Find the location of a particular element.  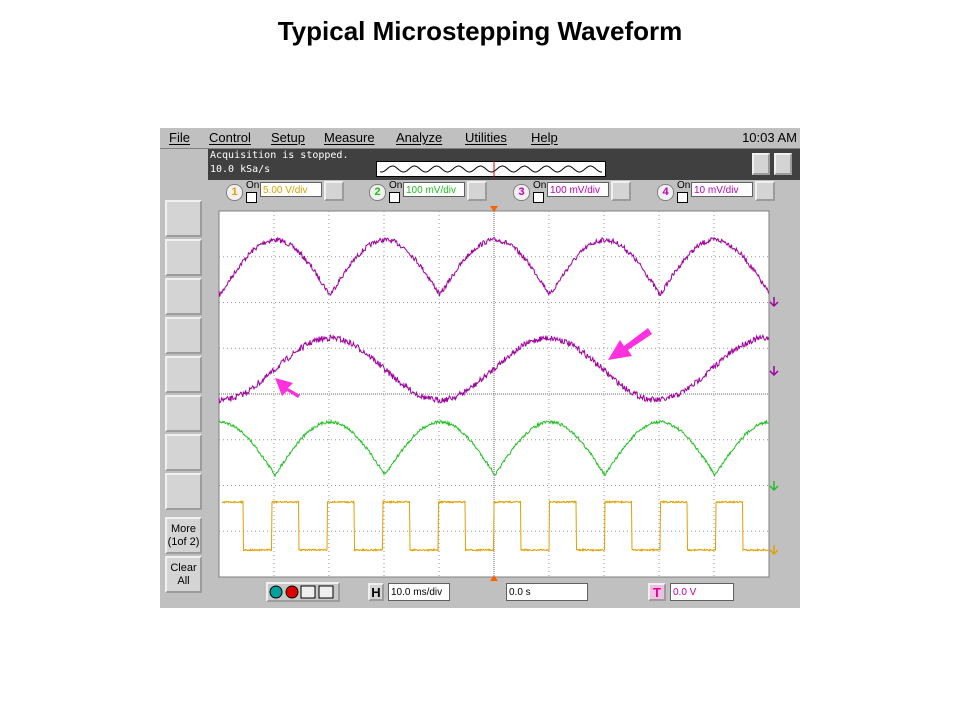

channel-scale: 5.00 V/div is located at coordinates (291, 189).